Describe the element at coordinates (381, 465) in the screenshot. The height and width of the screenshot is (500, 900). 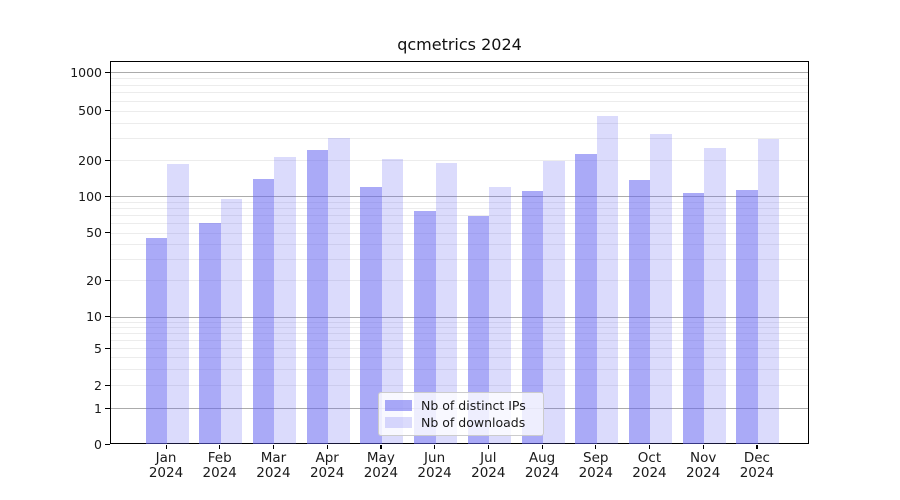
I see `x-tick-label: May 2024` at that location.